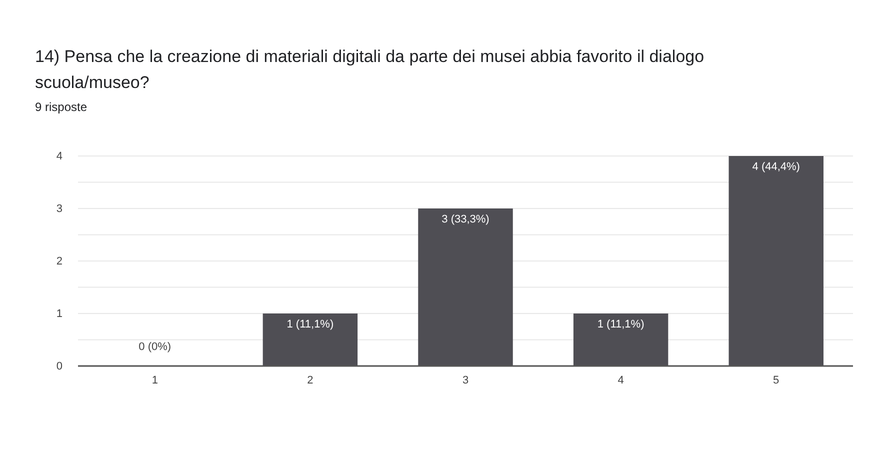 The width and height of the screenshot is (887, 451). Describe the element at coordinates (59, 209) in the screenshot. I see `y-tick-label: 3` at that location.